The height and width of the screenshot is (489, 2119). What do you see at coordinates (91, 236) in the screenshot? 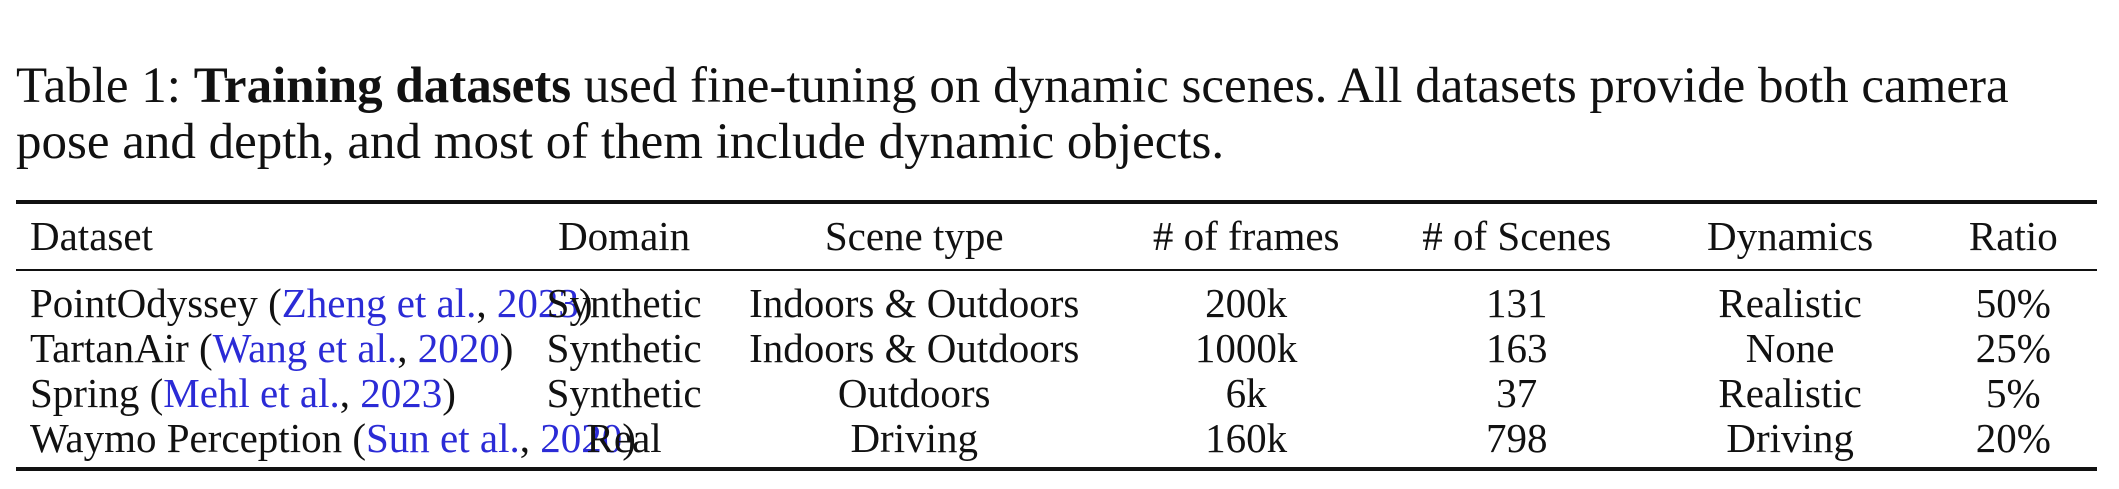
I see `header-dataset: Dataset` at bounding box center [91, 236].